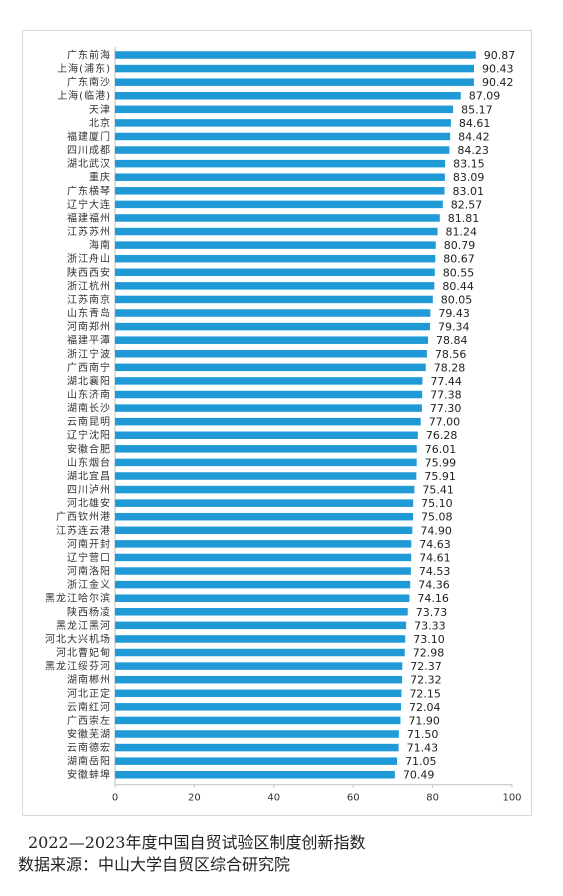 This screenshot has width=563, height=896. Describe the element at coordinates (89, 408) in the screenshot. I see `category-label: 湖南长沙` at that location.